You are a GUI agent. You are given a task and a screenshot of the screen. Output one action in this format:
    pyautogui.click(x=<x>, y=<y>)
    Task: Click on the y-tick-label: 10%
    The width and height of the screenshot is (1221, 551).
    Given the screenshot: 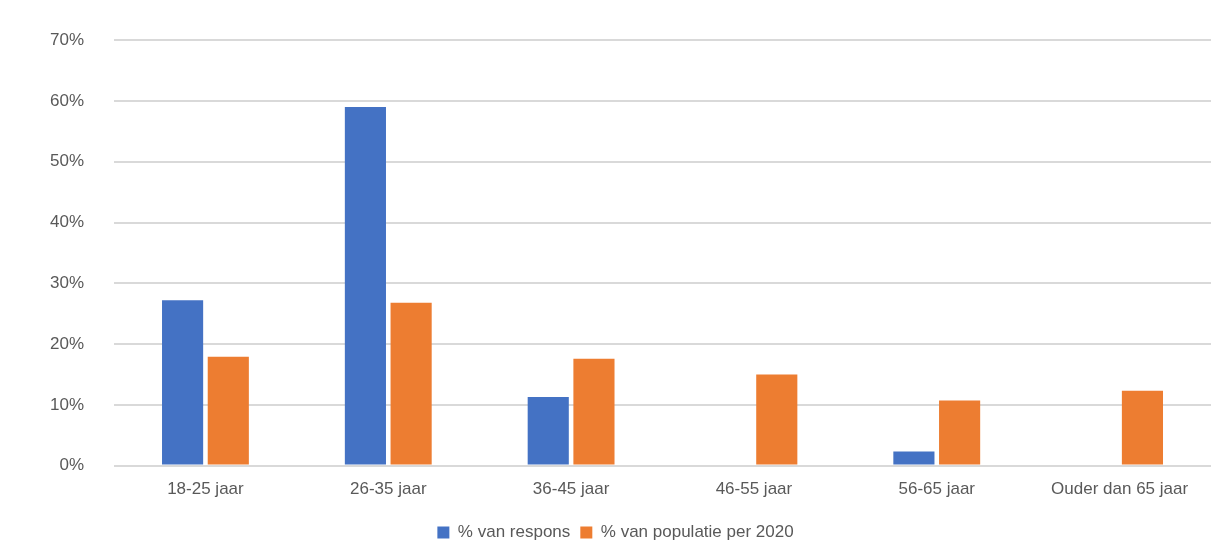 What is the action you would take?
    pyautogui.click(x=67, y=404)
    